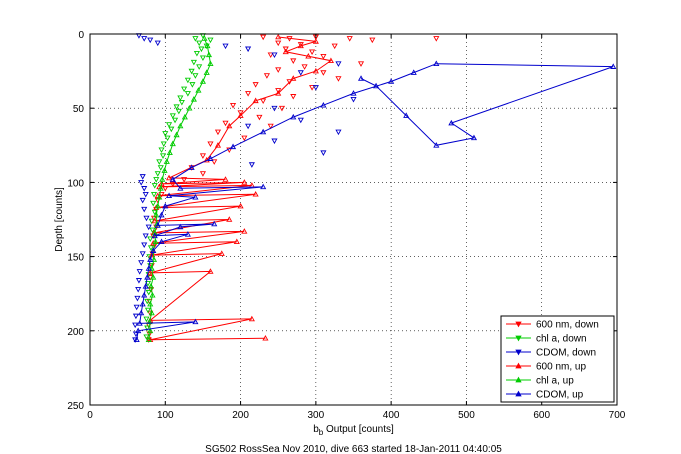  What do you see at coordinates (551, 353) in the screenshot?
I see `legend-item: CDOM, down` at bounding box center [551, 353].